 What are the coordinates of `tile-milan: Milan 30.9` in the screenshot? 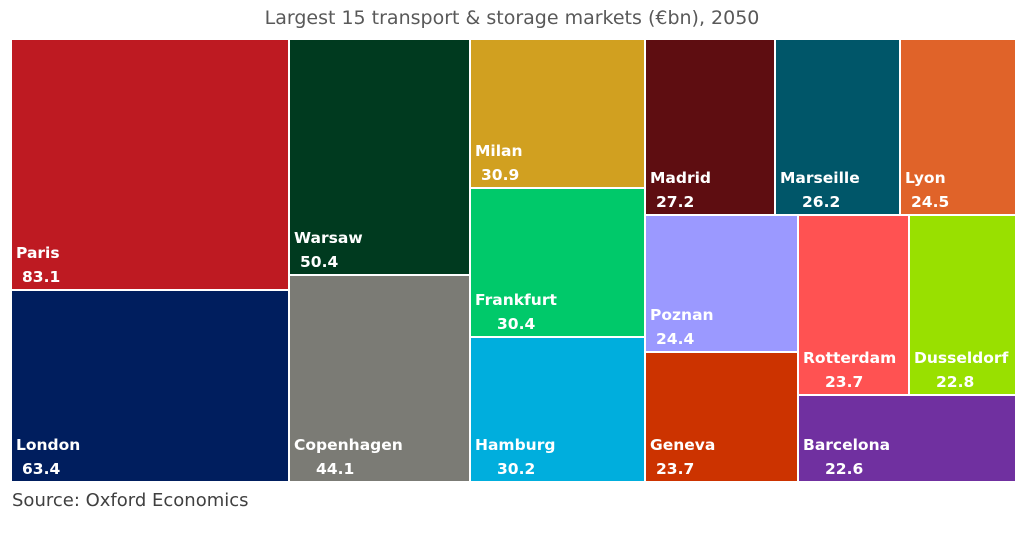 It's located at (557, 113).